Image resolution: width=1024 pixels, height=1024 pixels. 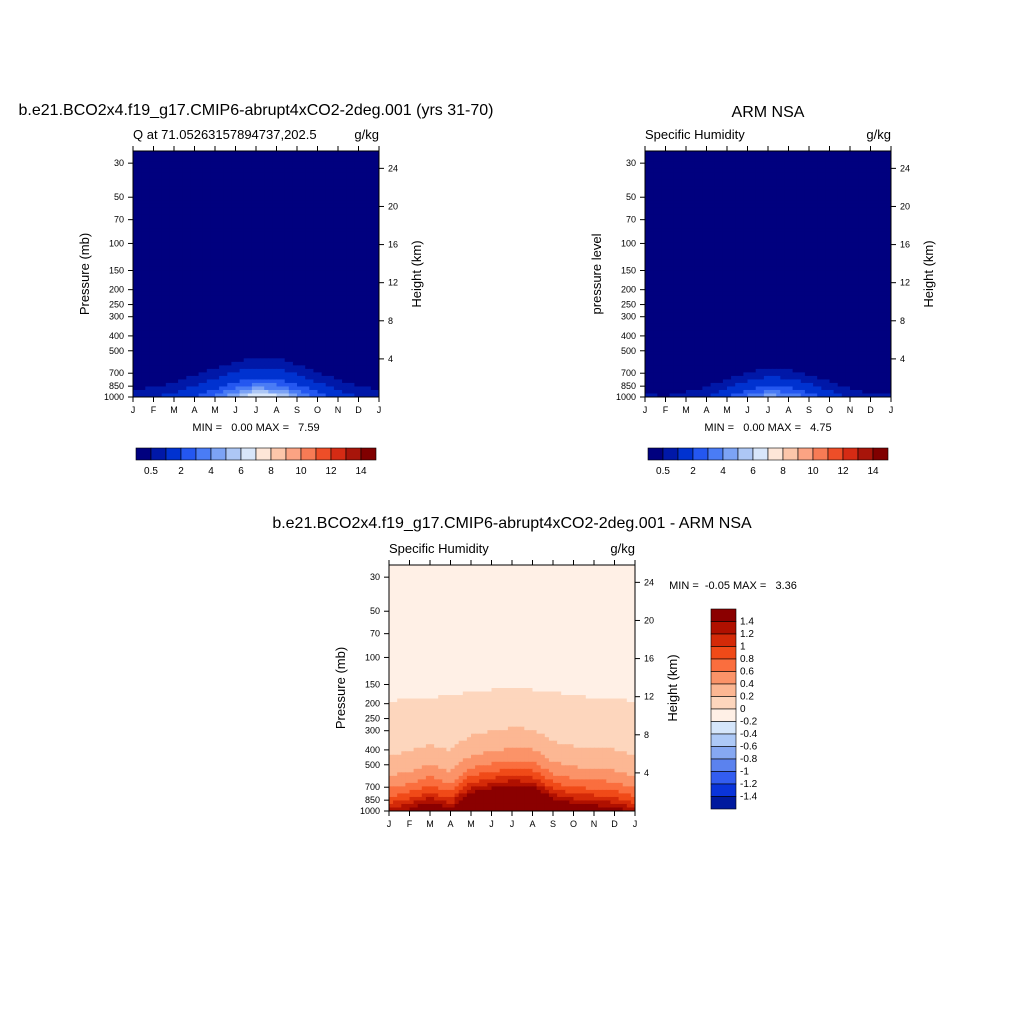 What do you see at coordinates (358, 410) in the screenshot?
I see `x-tick-label: D` at bounding box center [358, 410].